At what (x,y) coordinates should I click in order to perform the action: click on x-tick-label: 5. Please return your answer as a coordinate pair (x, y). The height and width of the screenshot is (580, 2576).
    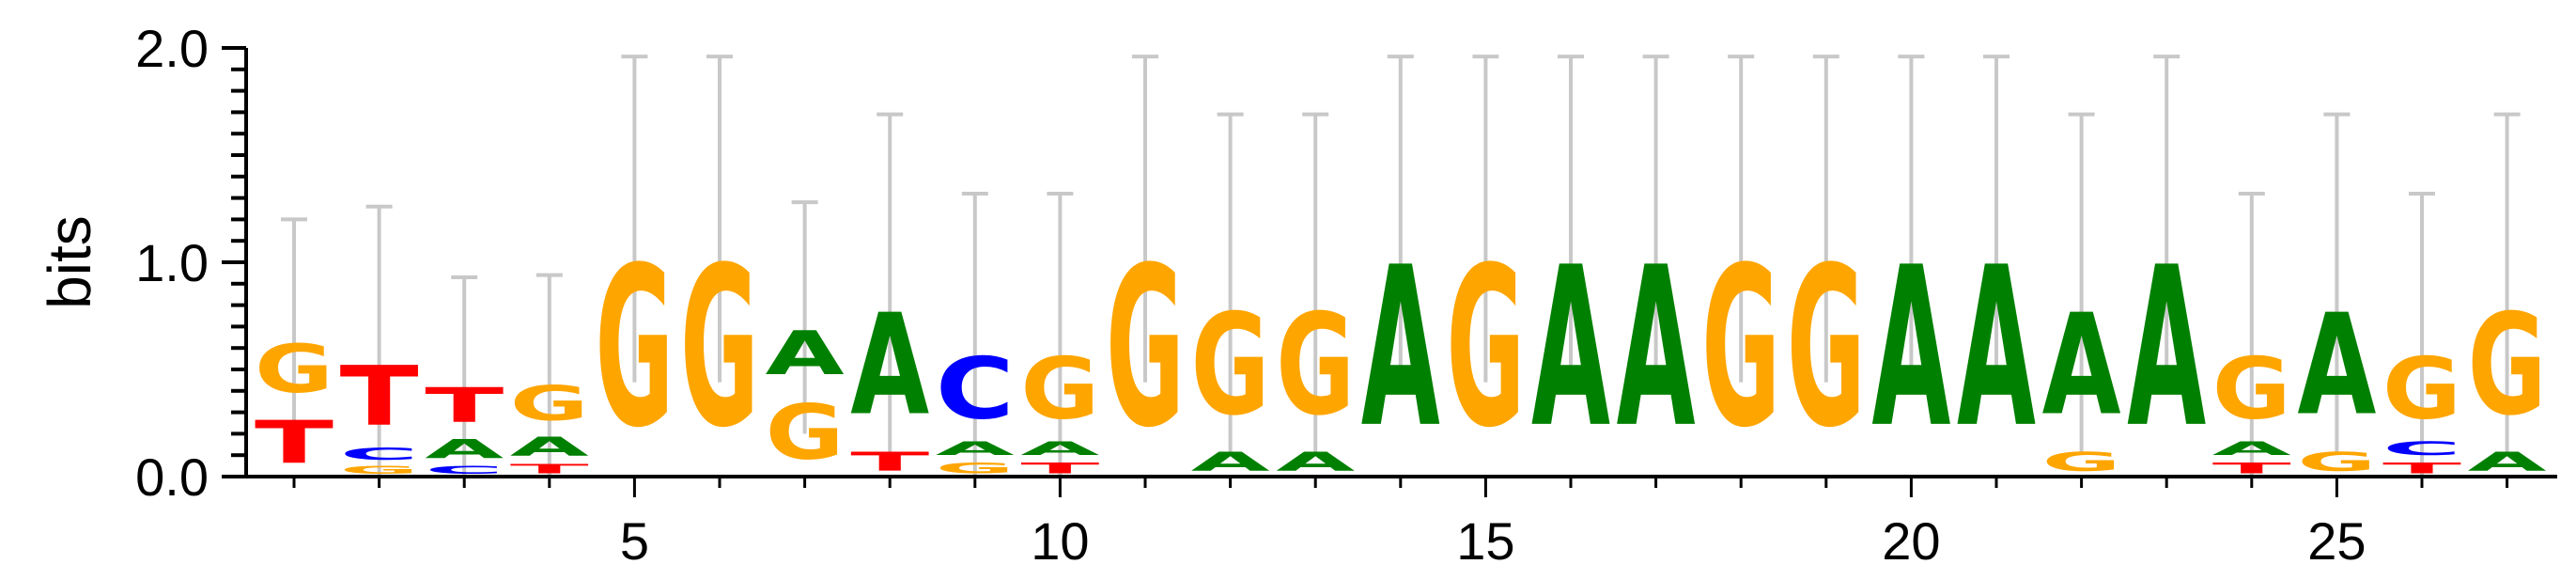
    Looking at the image, I should click on (635, 541).